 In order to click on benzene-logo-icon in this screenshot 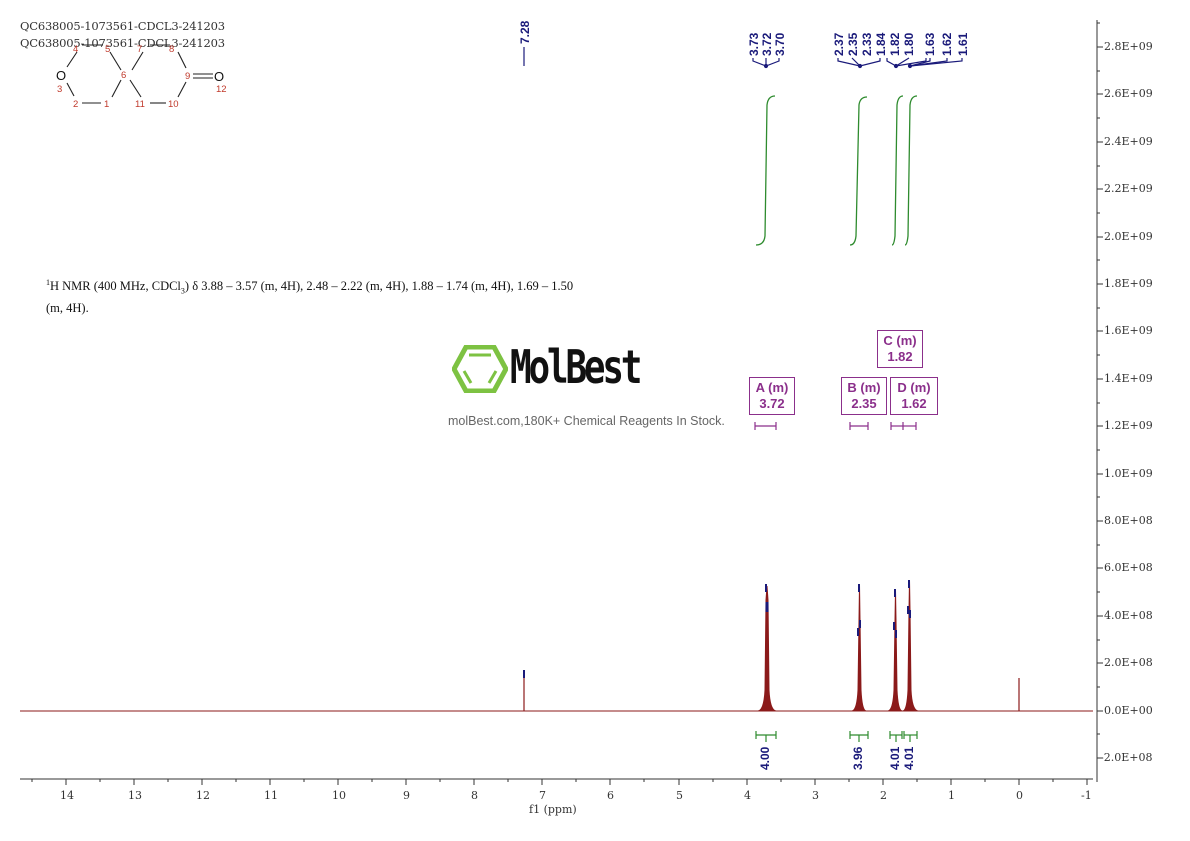, I will do `click(480, 369)`.